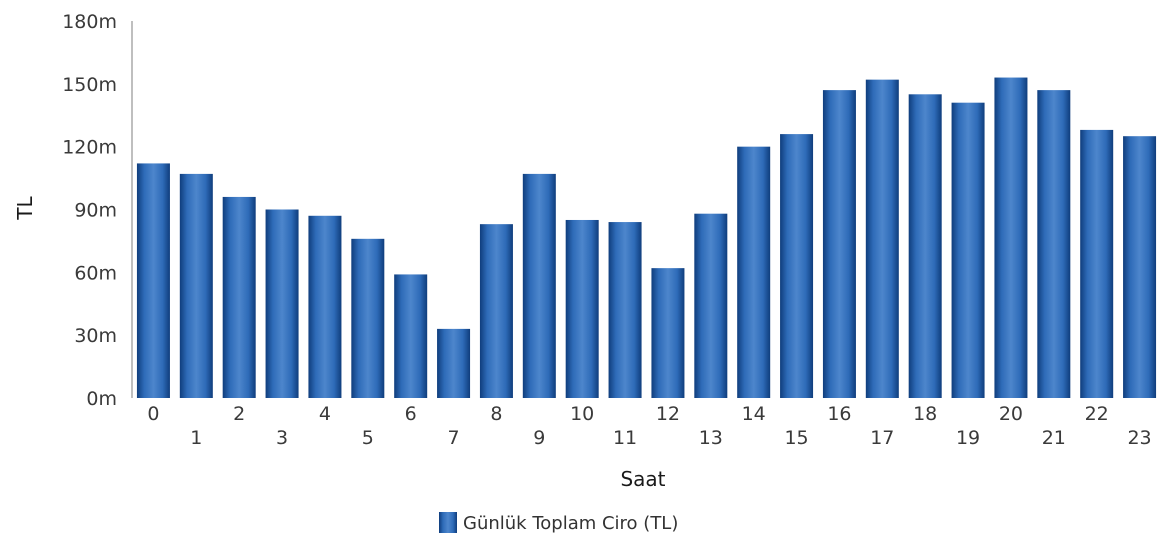 This screenshot has width=1161, height=535. What do you see at coordinates (196, 438) in the screenshot?
I see `x-tick-label: 1` at bounding box center [196, 438].